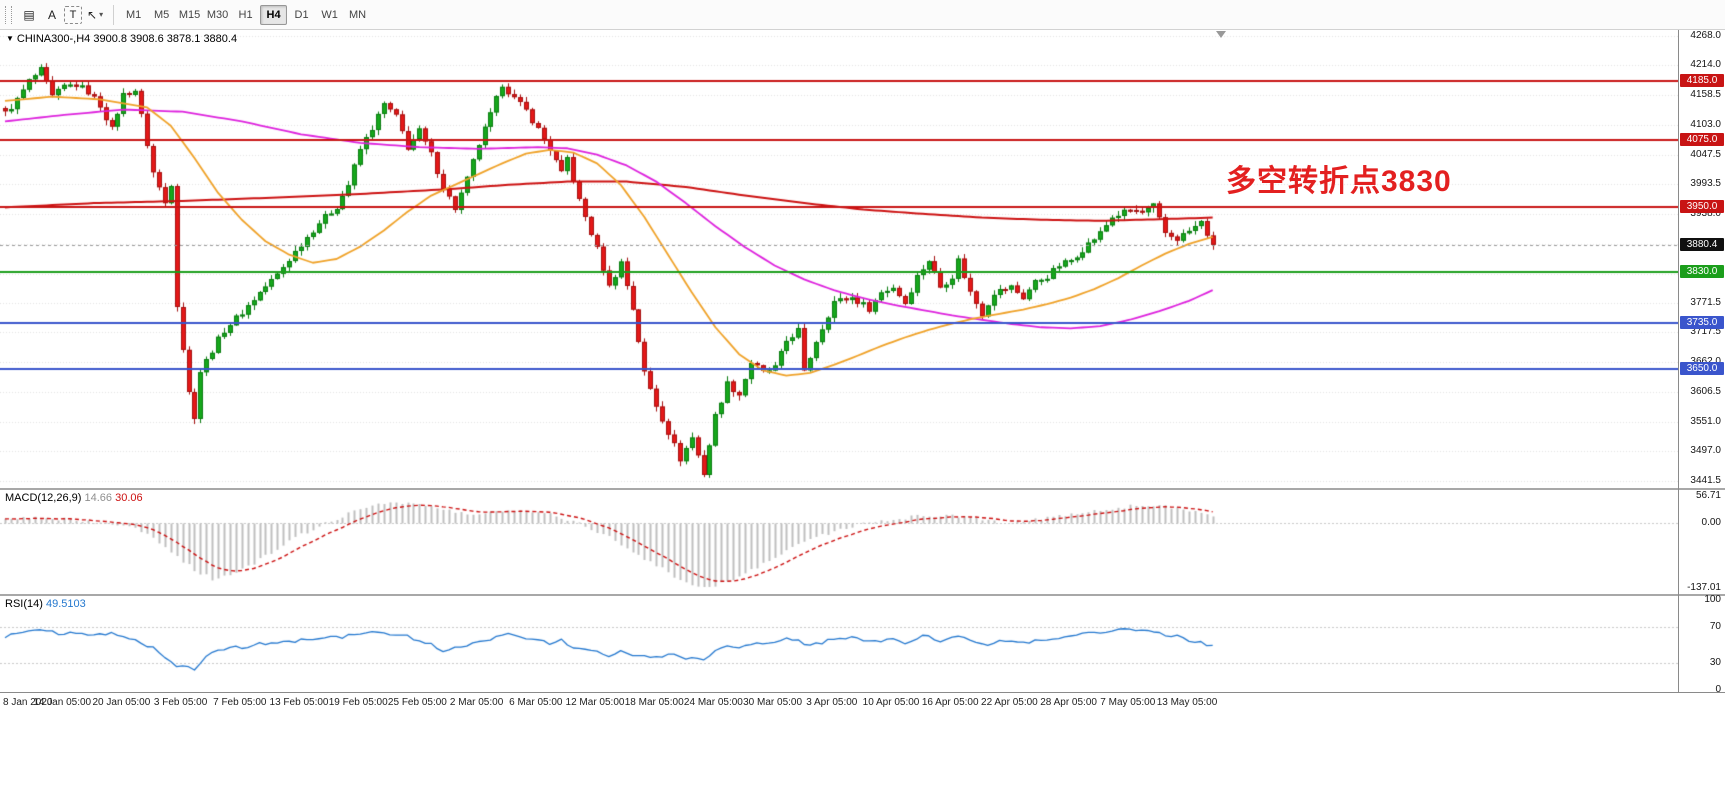  Describe the element at coordinates (358, 14) in the screenshot. I see `timeframe-mn: MN` at that location.